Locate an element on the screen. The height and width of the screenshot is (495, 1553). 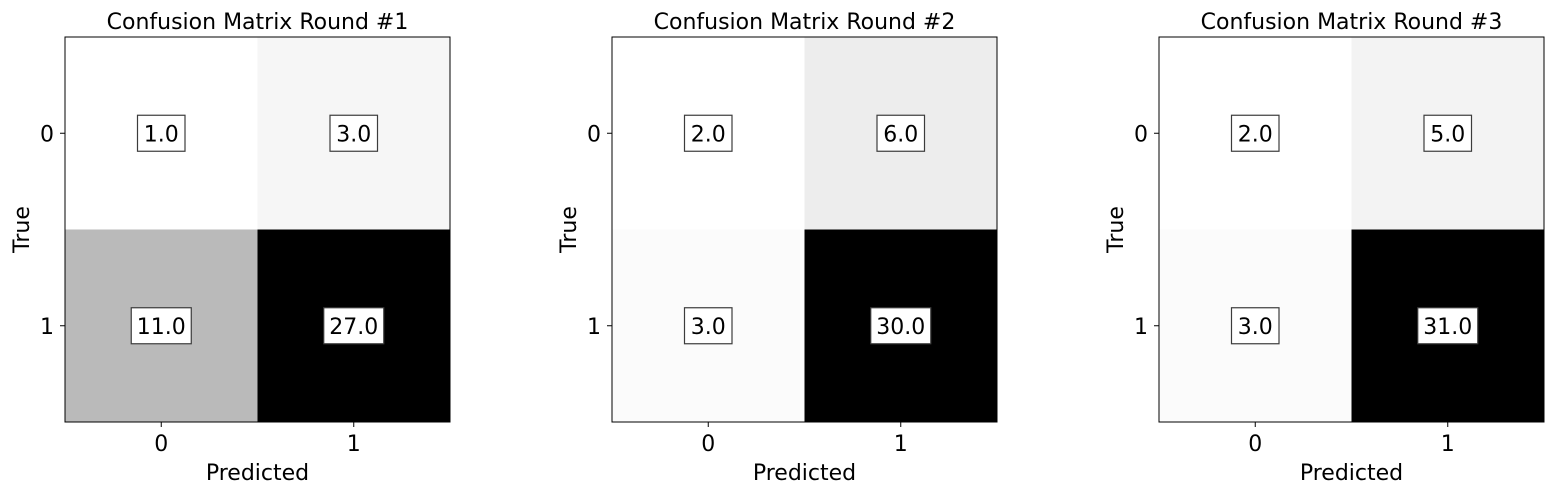
cell-value-label: 27.0 is located at coordinates (353, 327).